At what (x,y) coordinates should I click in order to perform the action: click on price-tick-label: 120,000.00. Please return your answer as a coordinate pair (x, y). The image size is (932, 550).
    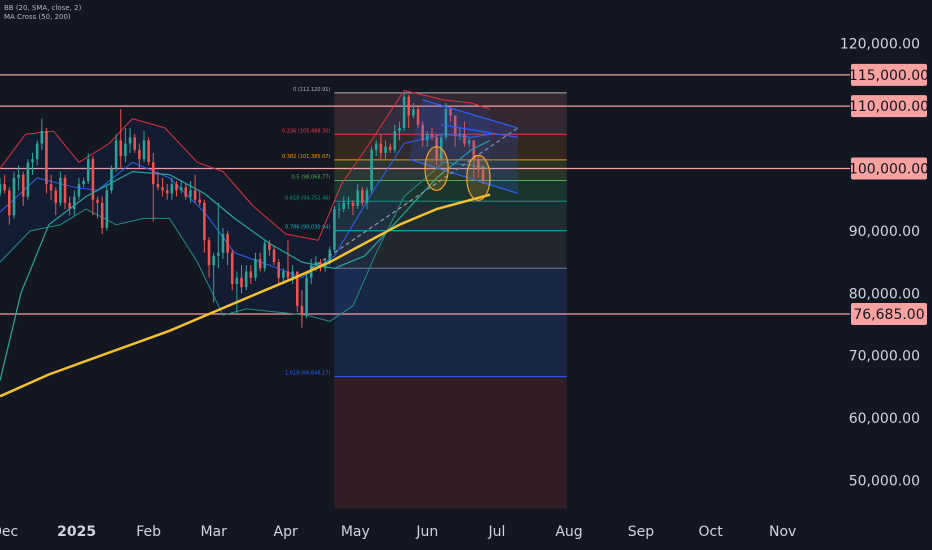
    Looking at the image, I should click on (880, 45).